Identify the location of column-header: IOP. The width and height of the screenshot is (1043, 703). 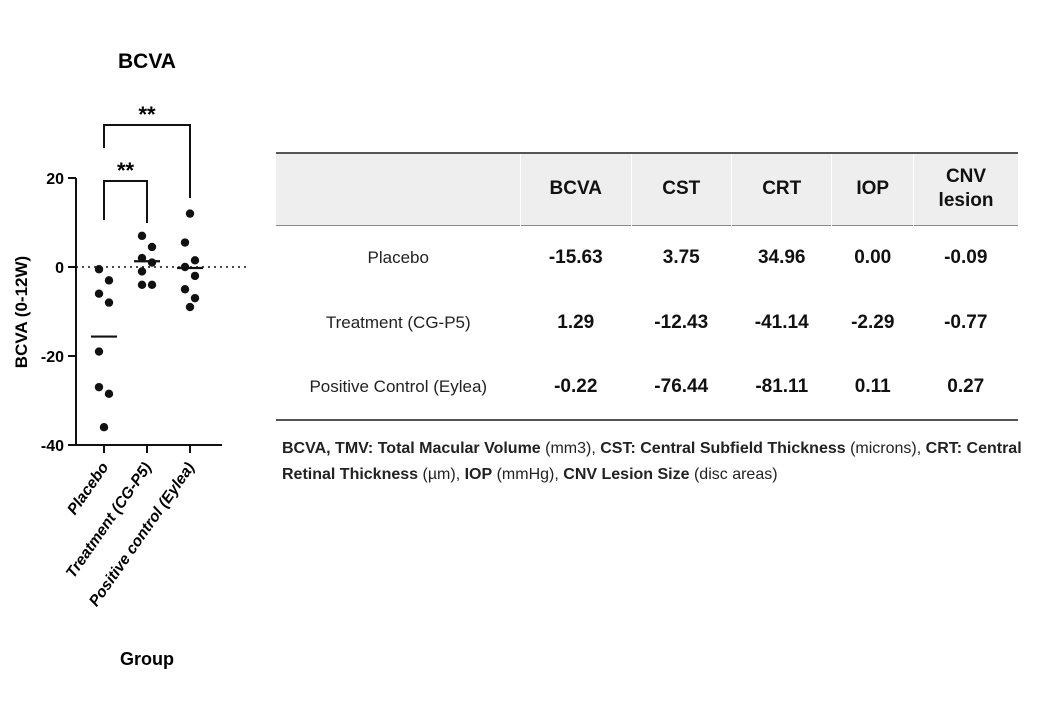
(872, 189).